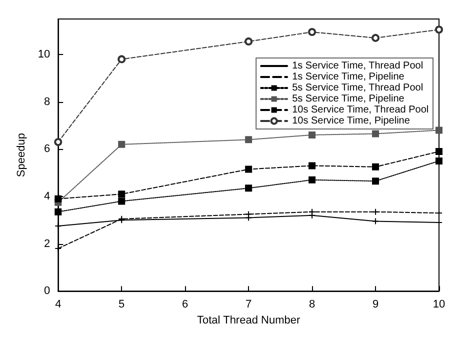 The width and height of the screenshot is (461, 339). What do you see at coordinates (44, 54) in the screenshot?
I see `y-tick-label: 10` at bounding box center [44, 54].